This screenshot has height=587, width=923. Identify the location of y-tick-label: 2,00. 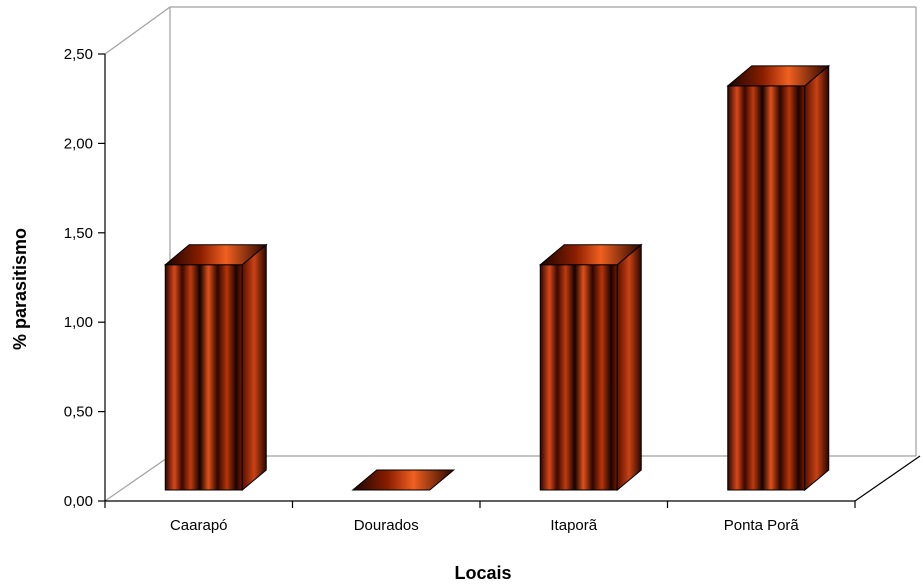
(78, 143).